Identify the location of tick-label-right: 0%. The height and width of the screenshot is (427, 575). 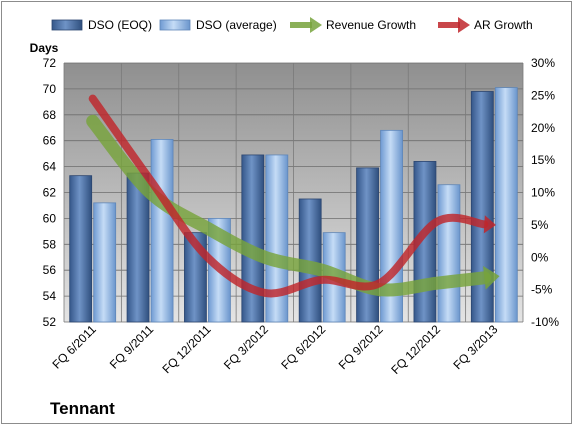
(540, 257).